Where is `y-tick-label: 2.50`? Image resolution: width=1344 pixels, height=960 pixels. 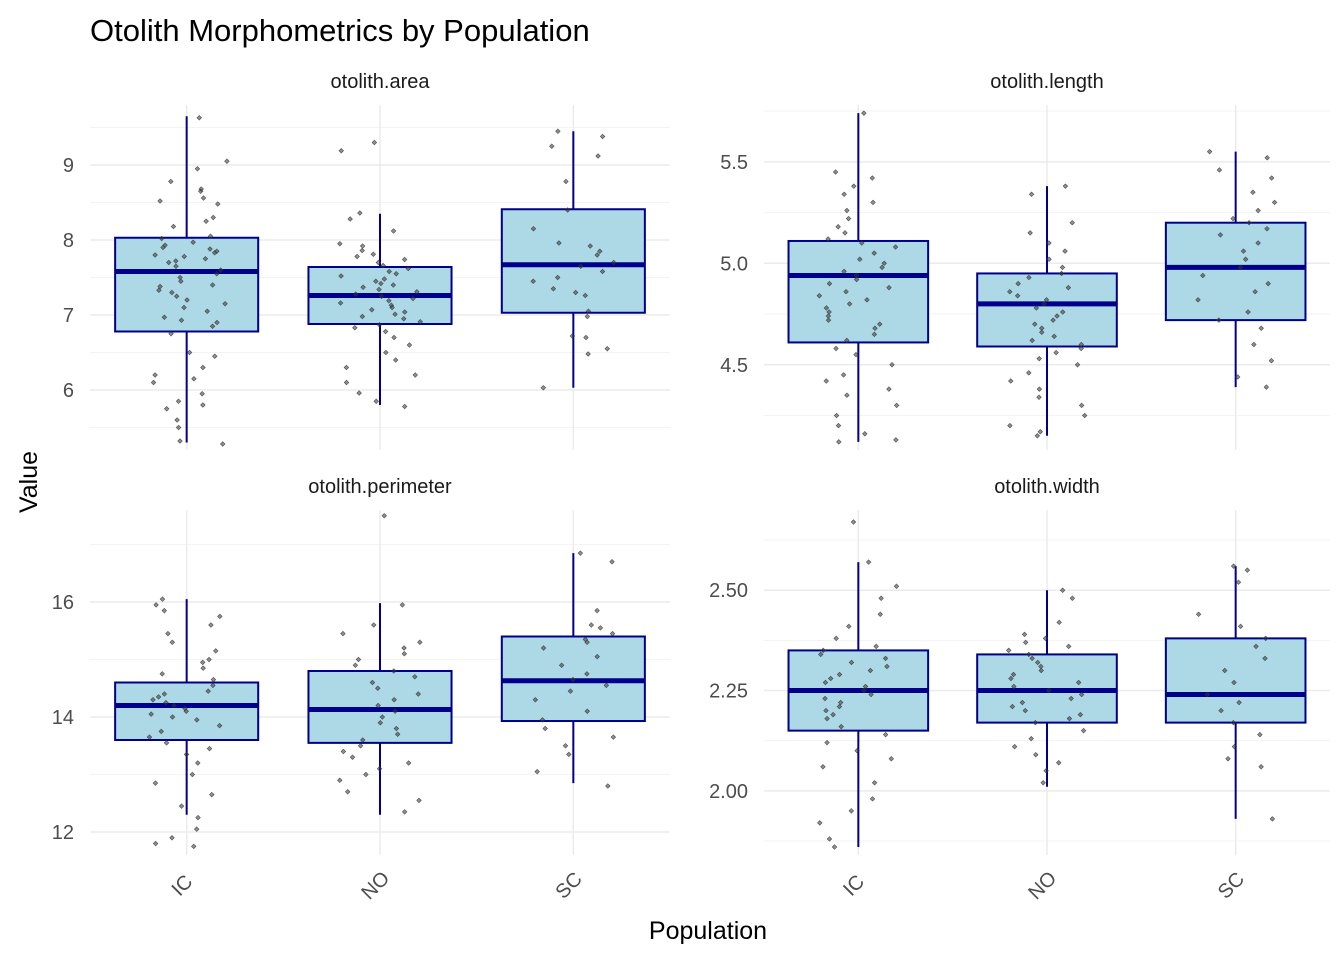
y-tick-label: 2.50 is located at coordinates (728, 591).